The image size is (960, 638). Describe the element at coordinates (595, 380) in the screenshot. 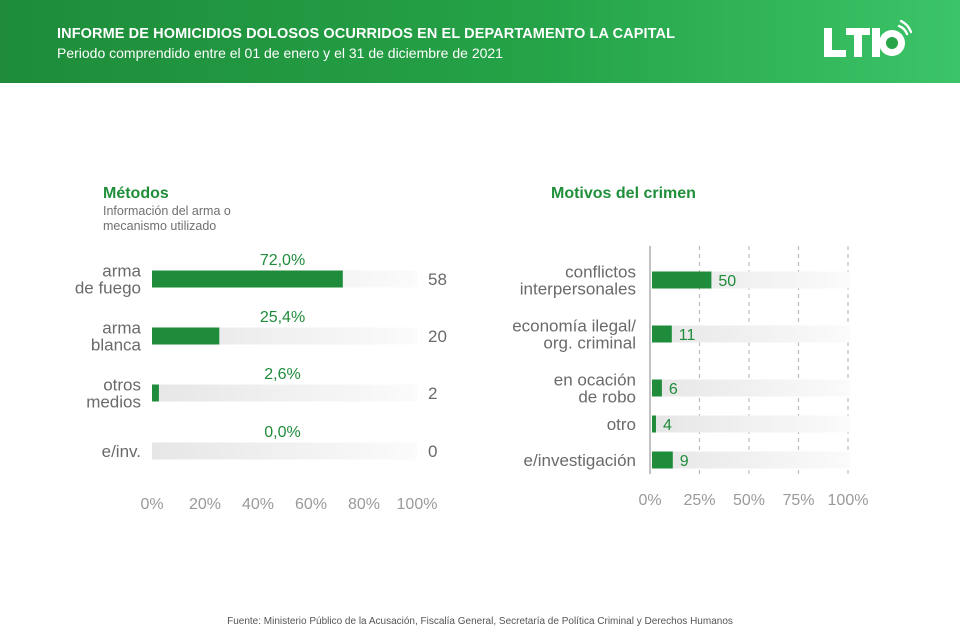

I see `category-label: en ocación` at that location.